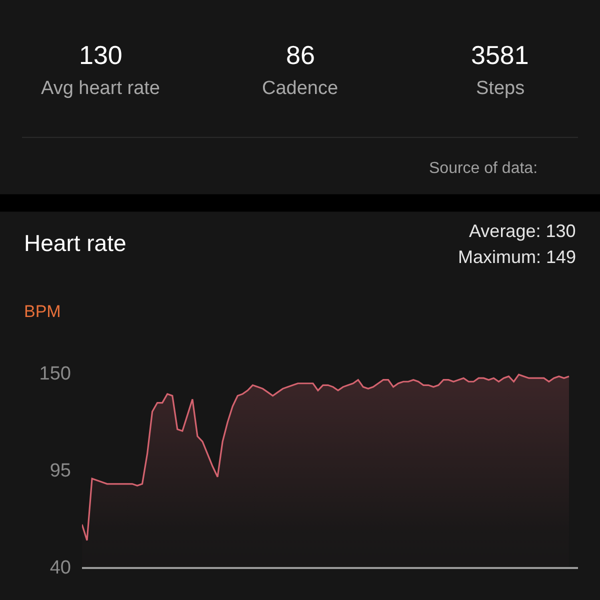 The height and width of the screenshot is (600, 600). Describe the element at coordinates (500, 88) in the screenshot. I see `category-label: Steps` at that location.